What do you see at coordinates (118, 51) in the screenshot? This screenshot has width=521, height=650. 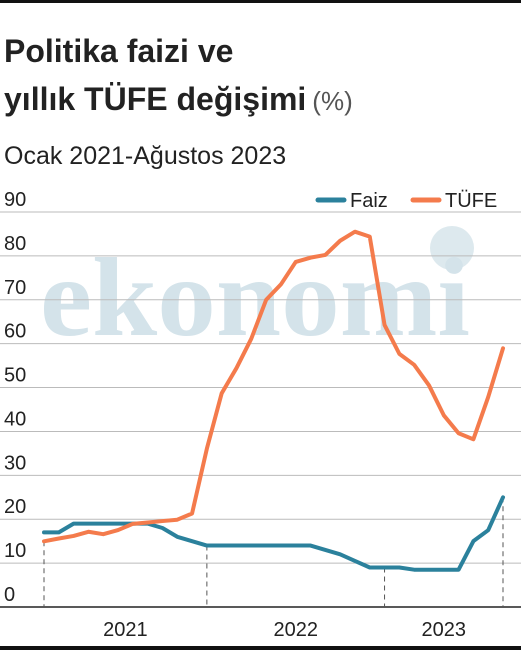 I see `chart-title: Politika faizi ve` at bounding box center [118, 51].